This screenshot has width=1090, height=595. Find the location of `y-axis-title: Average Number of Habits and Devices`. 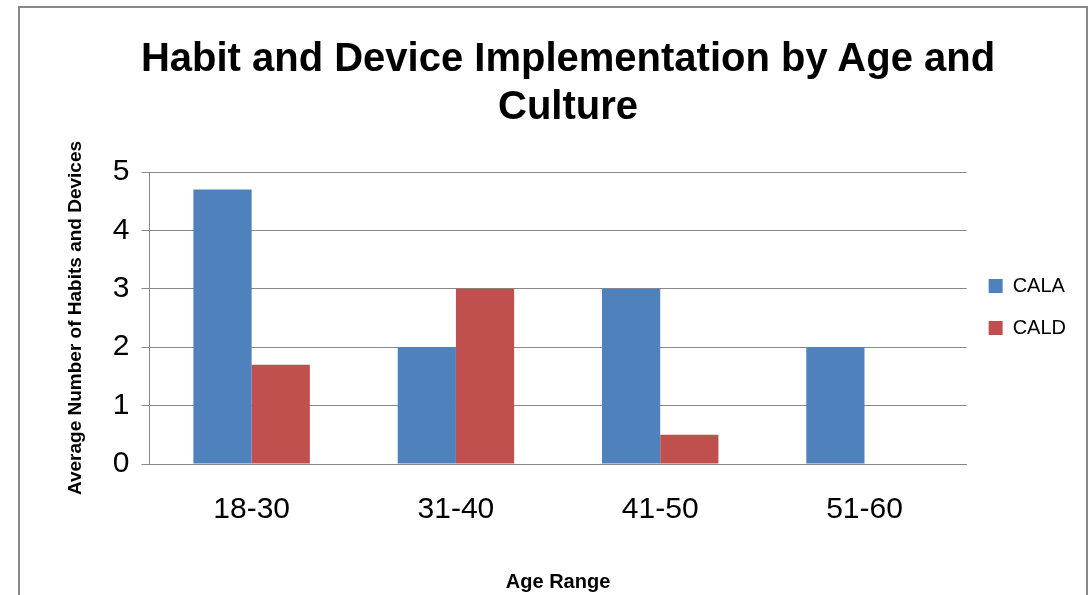

y-axis-title: Average Number of Habits and Devices is located at coordinates (74, 318).